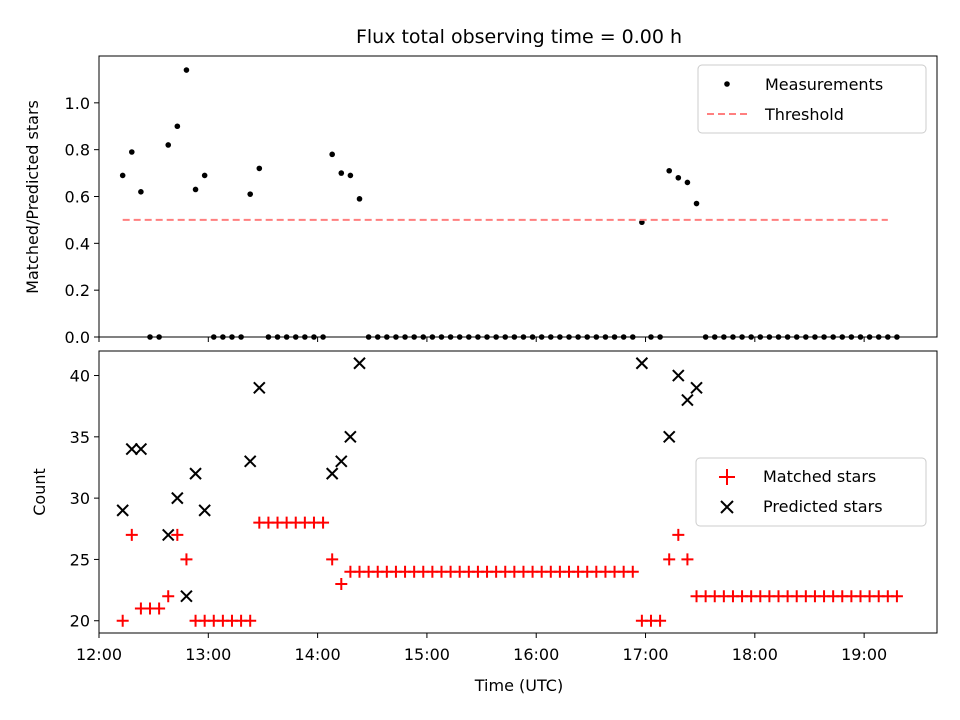 The width and height of the screenshot is (960, 720). I want to click on bottom-x-tick-label: 13:00, so click(208, 654).